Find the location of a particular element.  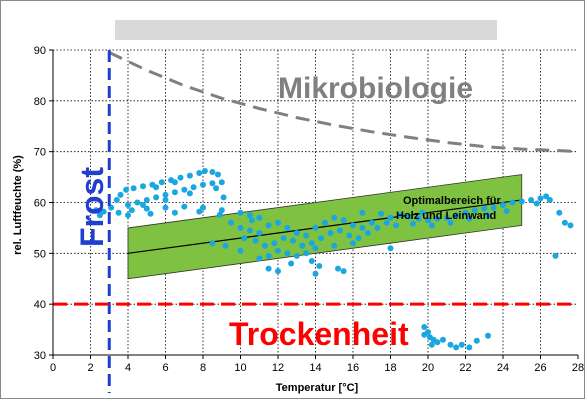

microbiology-label: Mikrobiologie is located at coordinates (375, 88).